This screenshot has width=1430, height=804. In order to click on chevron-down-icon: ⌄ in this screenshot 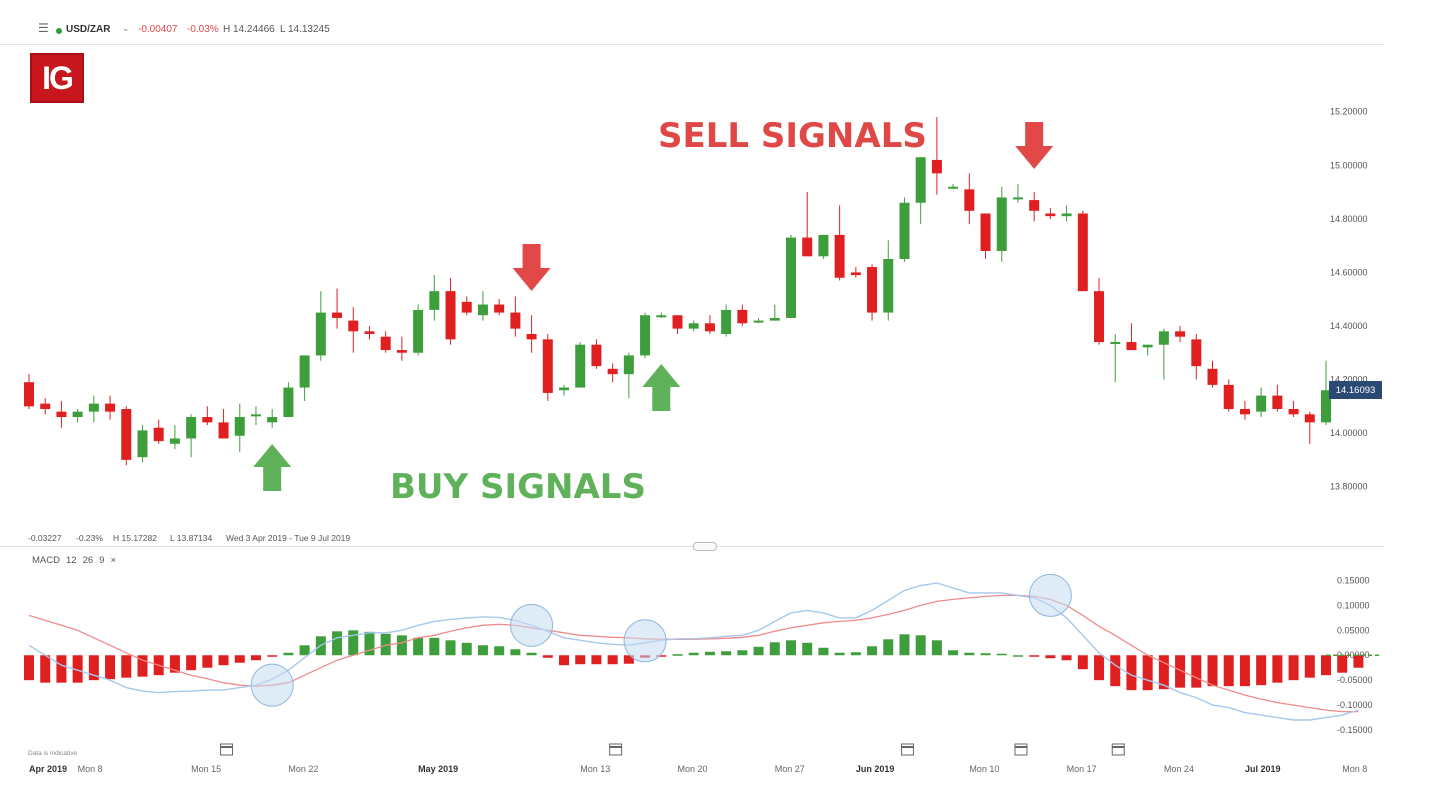, I will do `click(126, 28)`.